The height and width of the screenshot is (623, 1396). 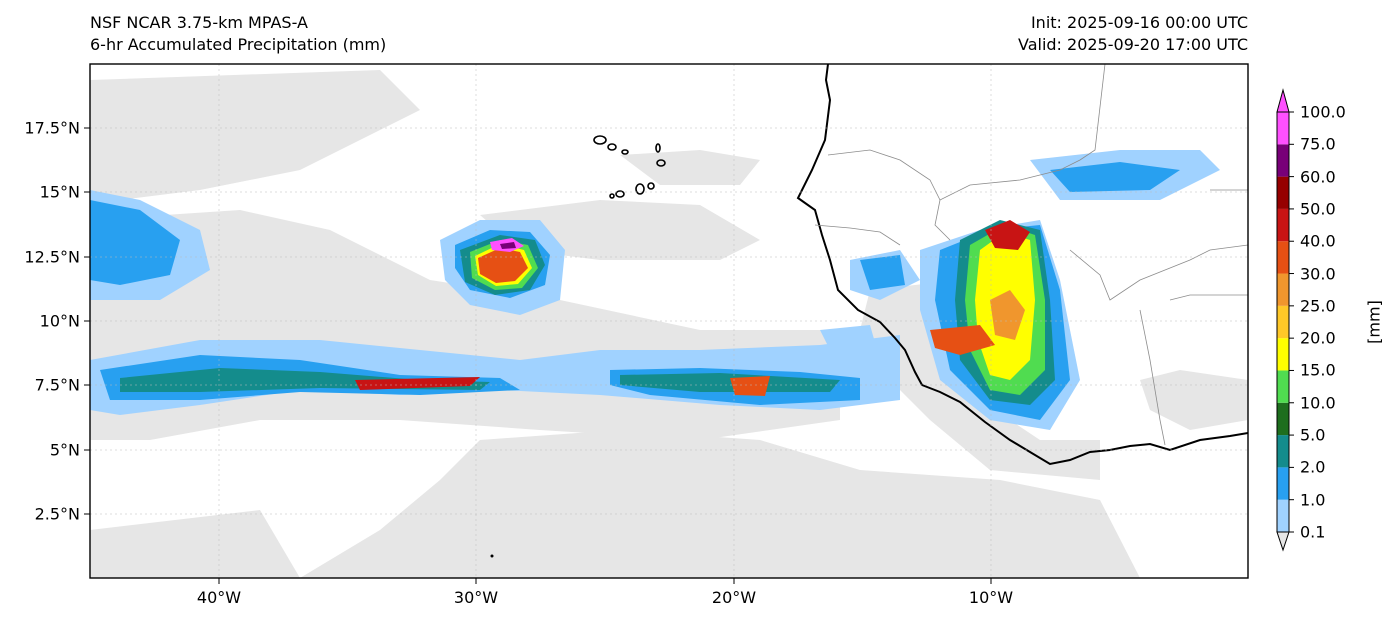 What do you see at coordinates (1139, 22) in the screenshot?
I see `init-time: Init: 2025-09-16 00:00 UTC` at bounding box center [1139, 22].